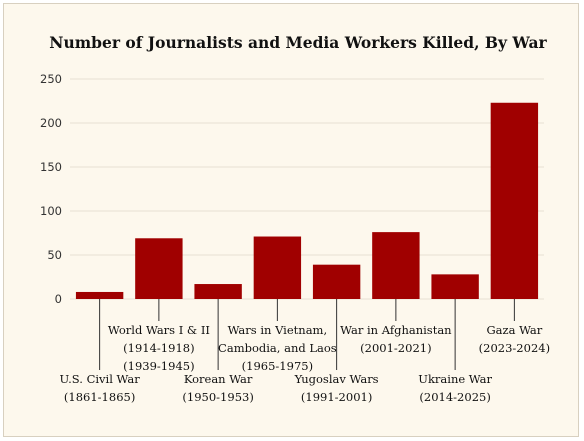 The width and height of the screenshot is (584, 441). Describe the element at coordinates (395, 348) in the screenshot. I see `category-label-line: (2001-2021)` at that location.